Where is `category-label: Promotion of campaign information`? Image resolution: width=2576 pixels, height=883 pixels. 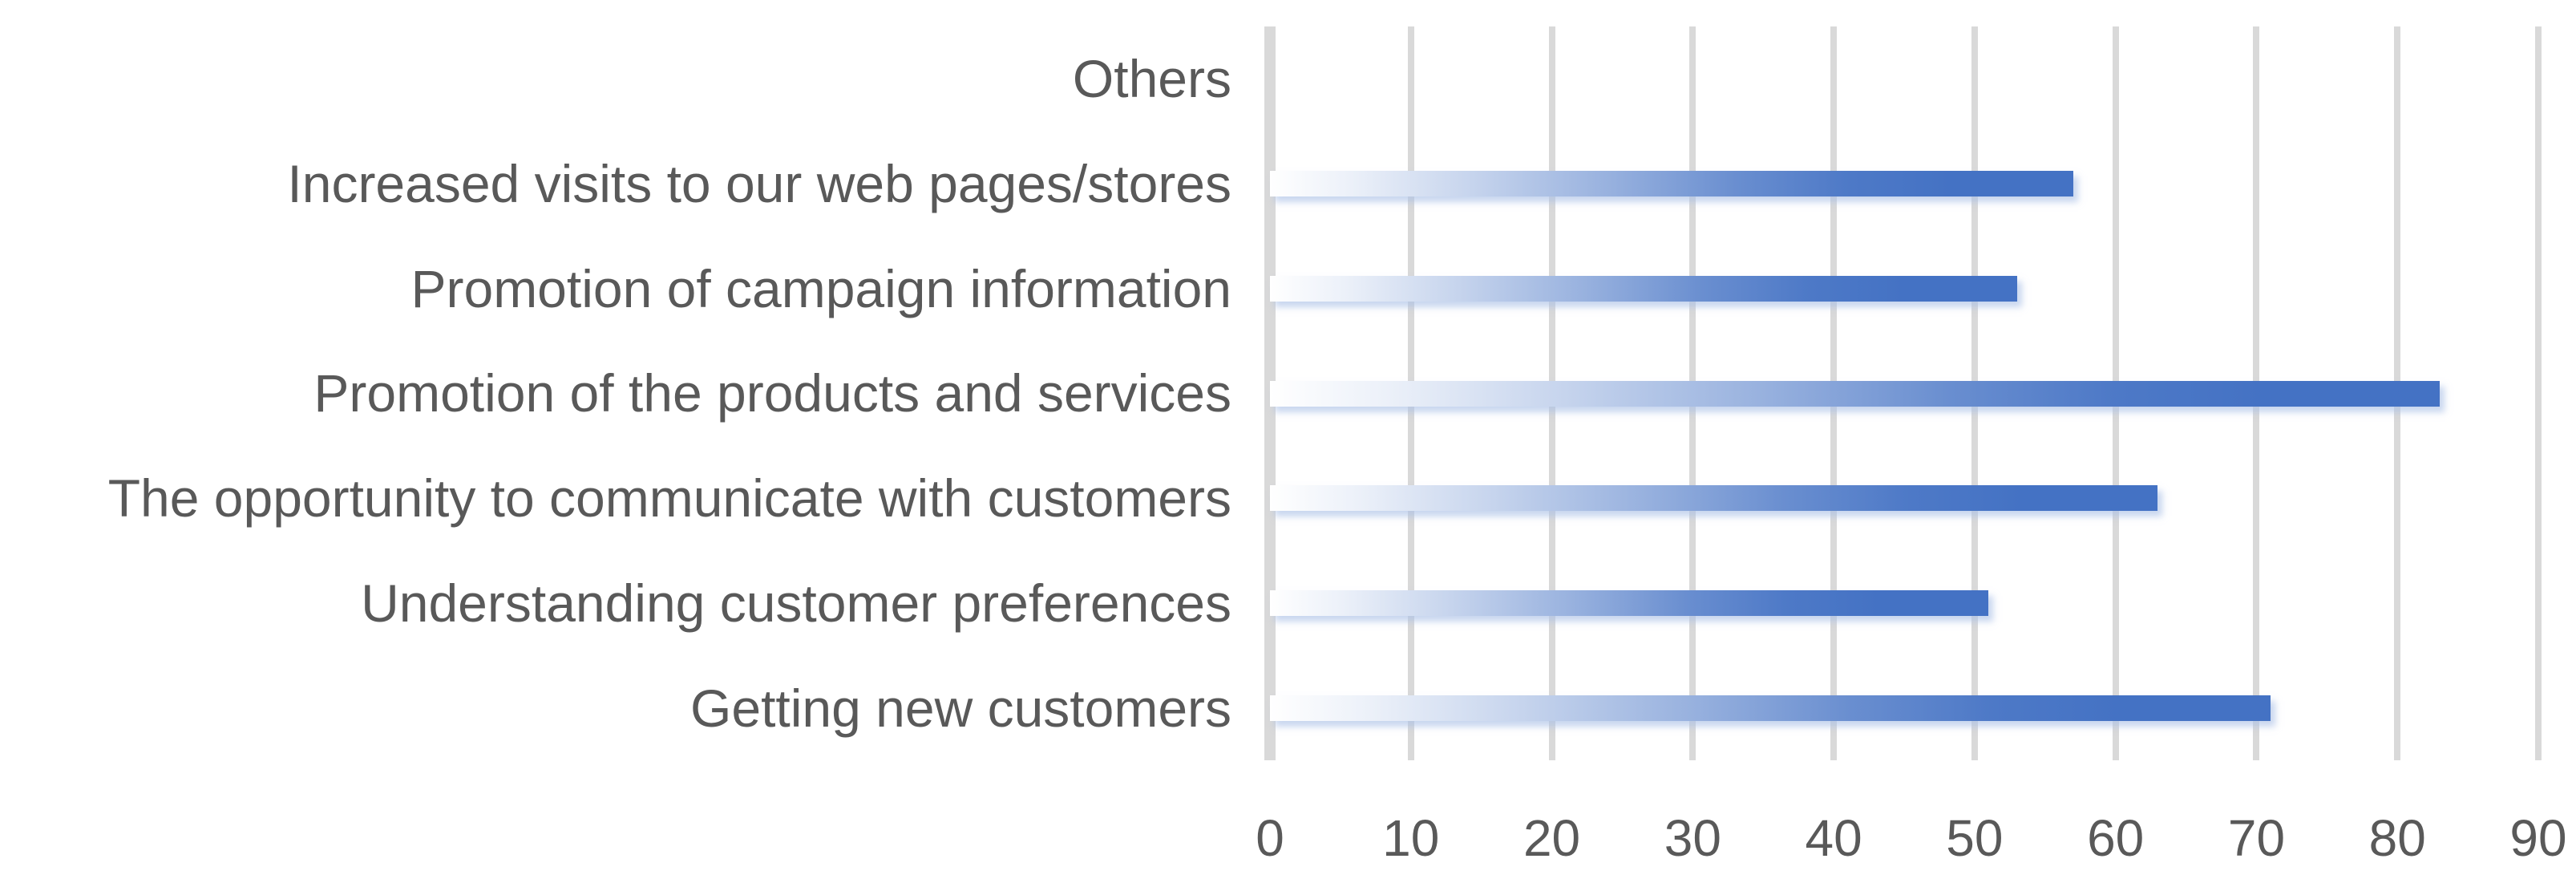
category-label: Promotion of campaign information is located at coordinates (820, 288).